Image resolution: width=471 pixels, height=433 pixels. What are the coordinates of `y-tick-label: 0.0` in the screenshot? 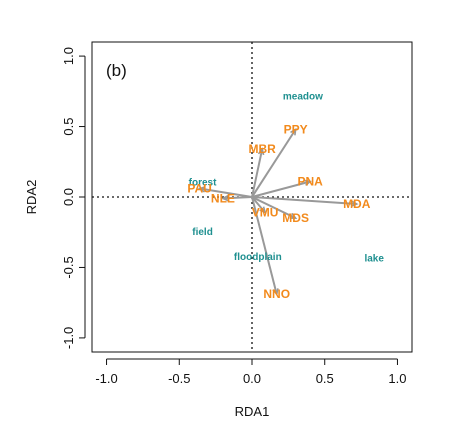 It's located at (68, 197).